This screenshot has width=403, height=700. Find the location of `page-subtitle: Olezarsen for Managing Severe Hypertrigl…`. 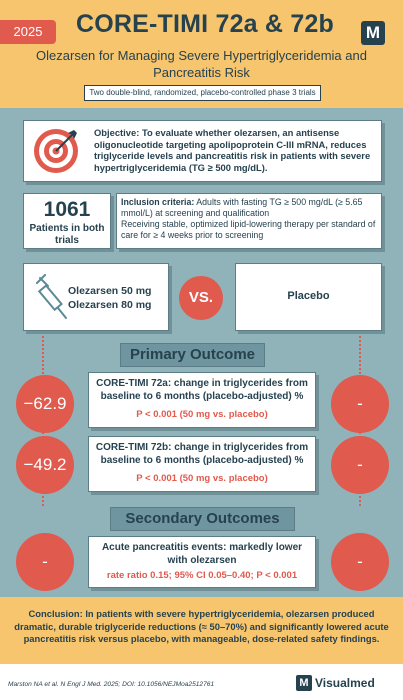

page-subtitle: Olezarsen for Managing Severe Hypertrigl… is located at coordinates (201, 64).